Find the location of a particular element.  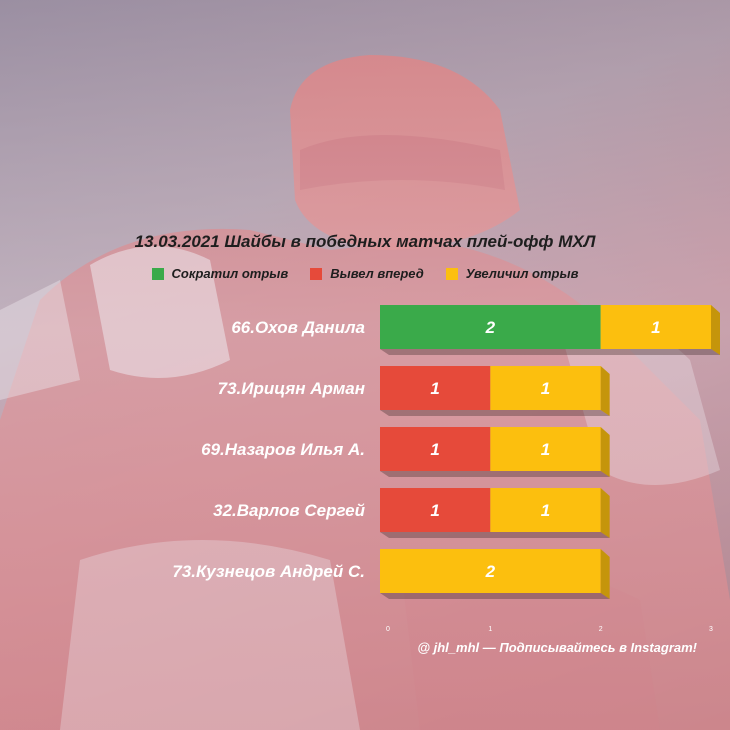

legend-swatch-took-lead is located at coordinates (316, 273).